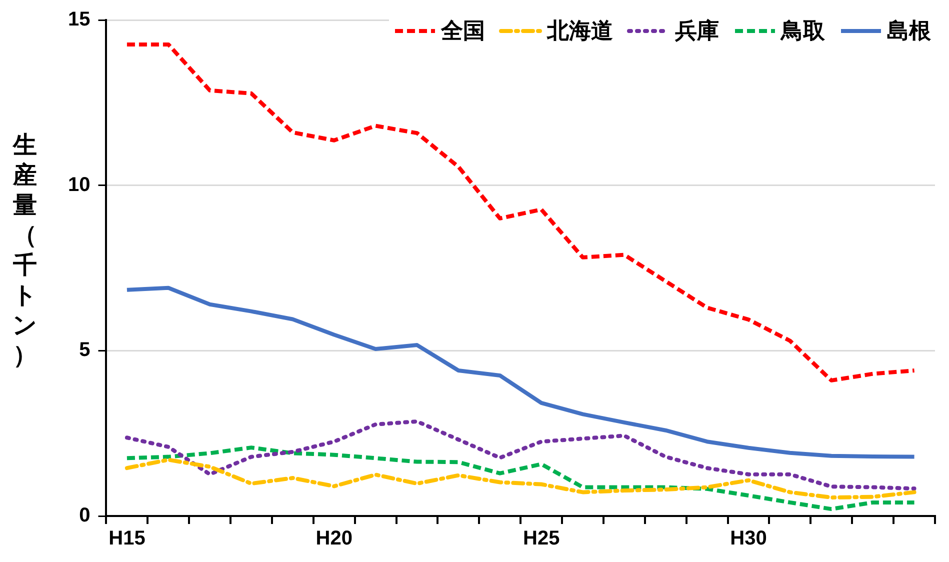  Describe the element at coordinates (79, 19) in the screenshot. I see `y-tick-label: 15` at that location.